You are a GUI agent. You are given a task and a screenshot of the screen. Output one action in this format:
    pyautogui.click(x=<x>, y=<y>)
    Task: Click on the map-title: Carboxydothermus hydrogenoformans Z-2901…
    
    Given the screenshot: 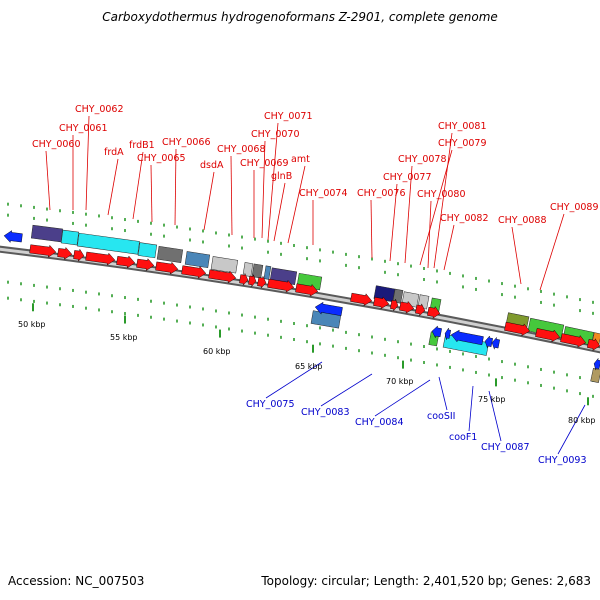 What is the action you would take?
    pyautogui.click(x=300, y=17)
    